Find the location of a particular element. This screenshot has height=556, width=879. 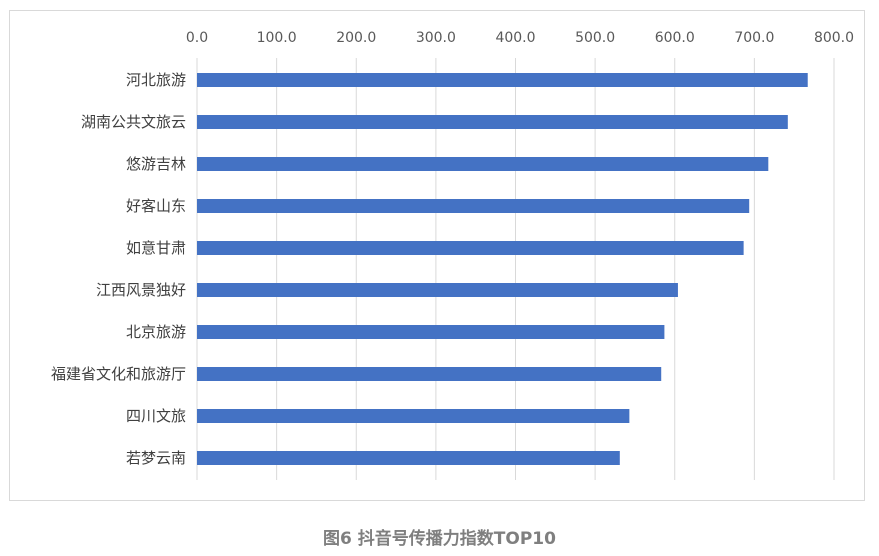

category-label: 福建省文化和旅游厅 is located at coordinates (118, 374).